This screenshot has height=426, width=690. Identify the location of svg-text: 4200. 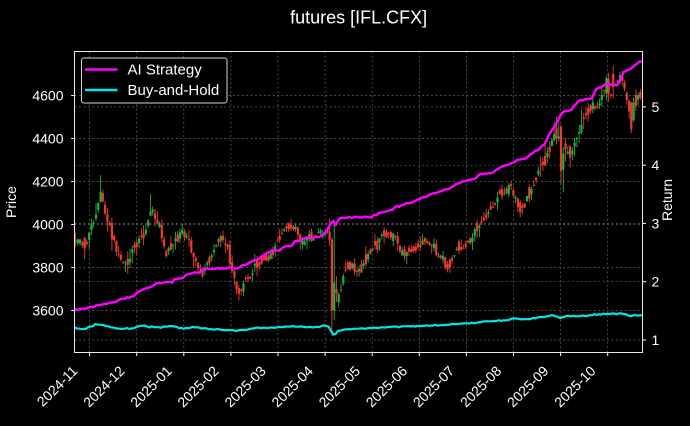
(47, 182).